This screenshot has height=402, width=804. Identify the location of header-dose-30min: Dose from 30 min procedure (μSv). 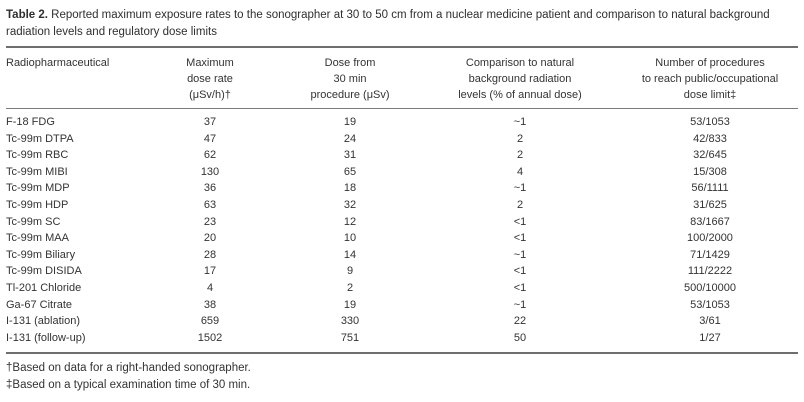
(350, 79).